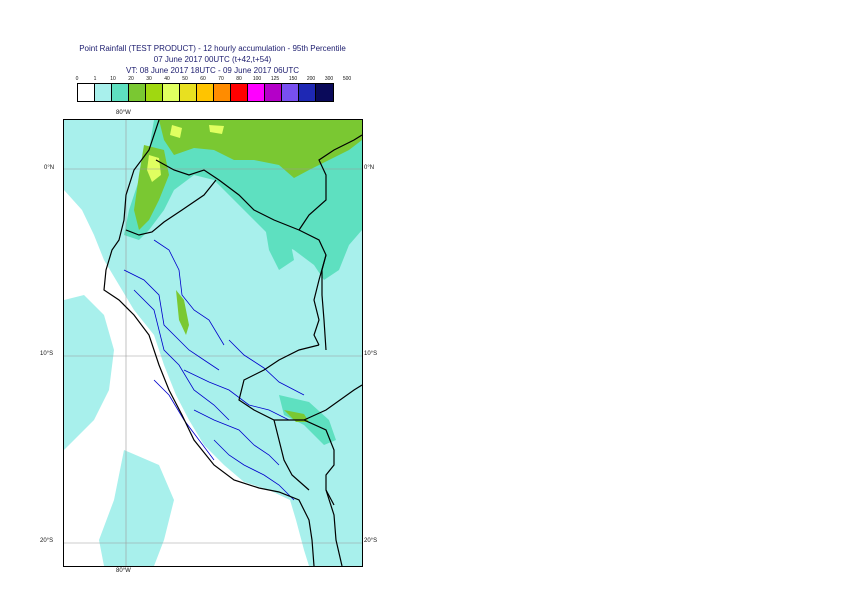 The image size is (842, 596). What do you see at coordinates (182, 312) in the screenshot?
I see `rain-20mm-andes` at bounding box center [182, 312].